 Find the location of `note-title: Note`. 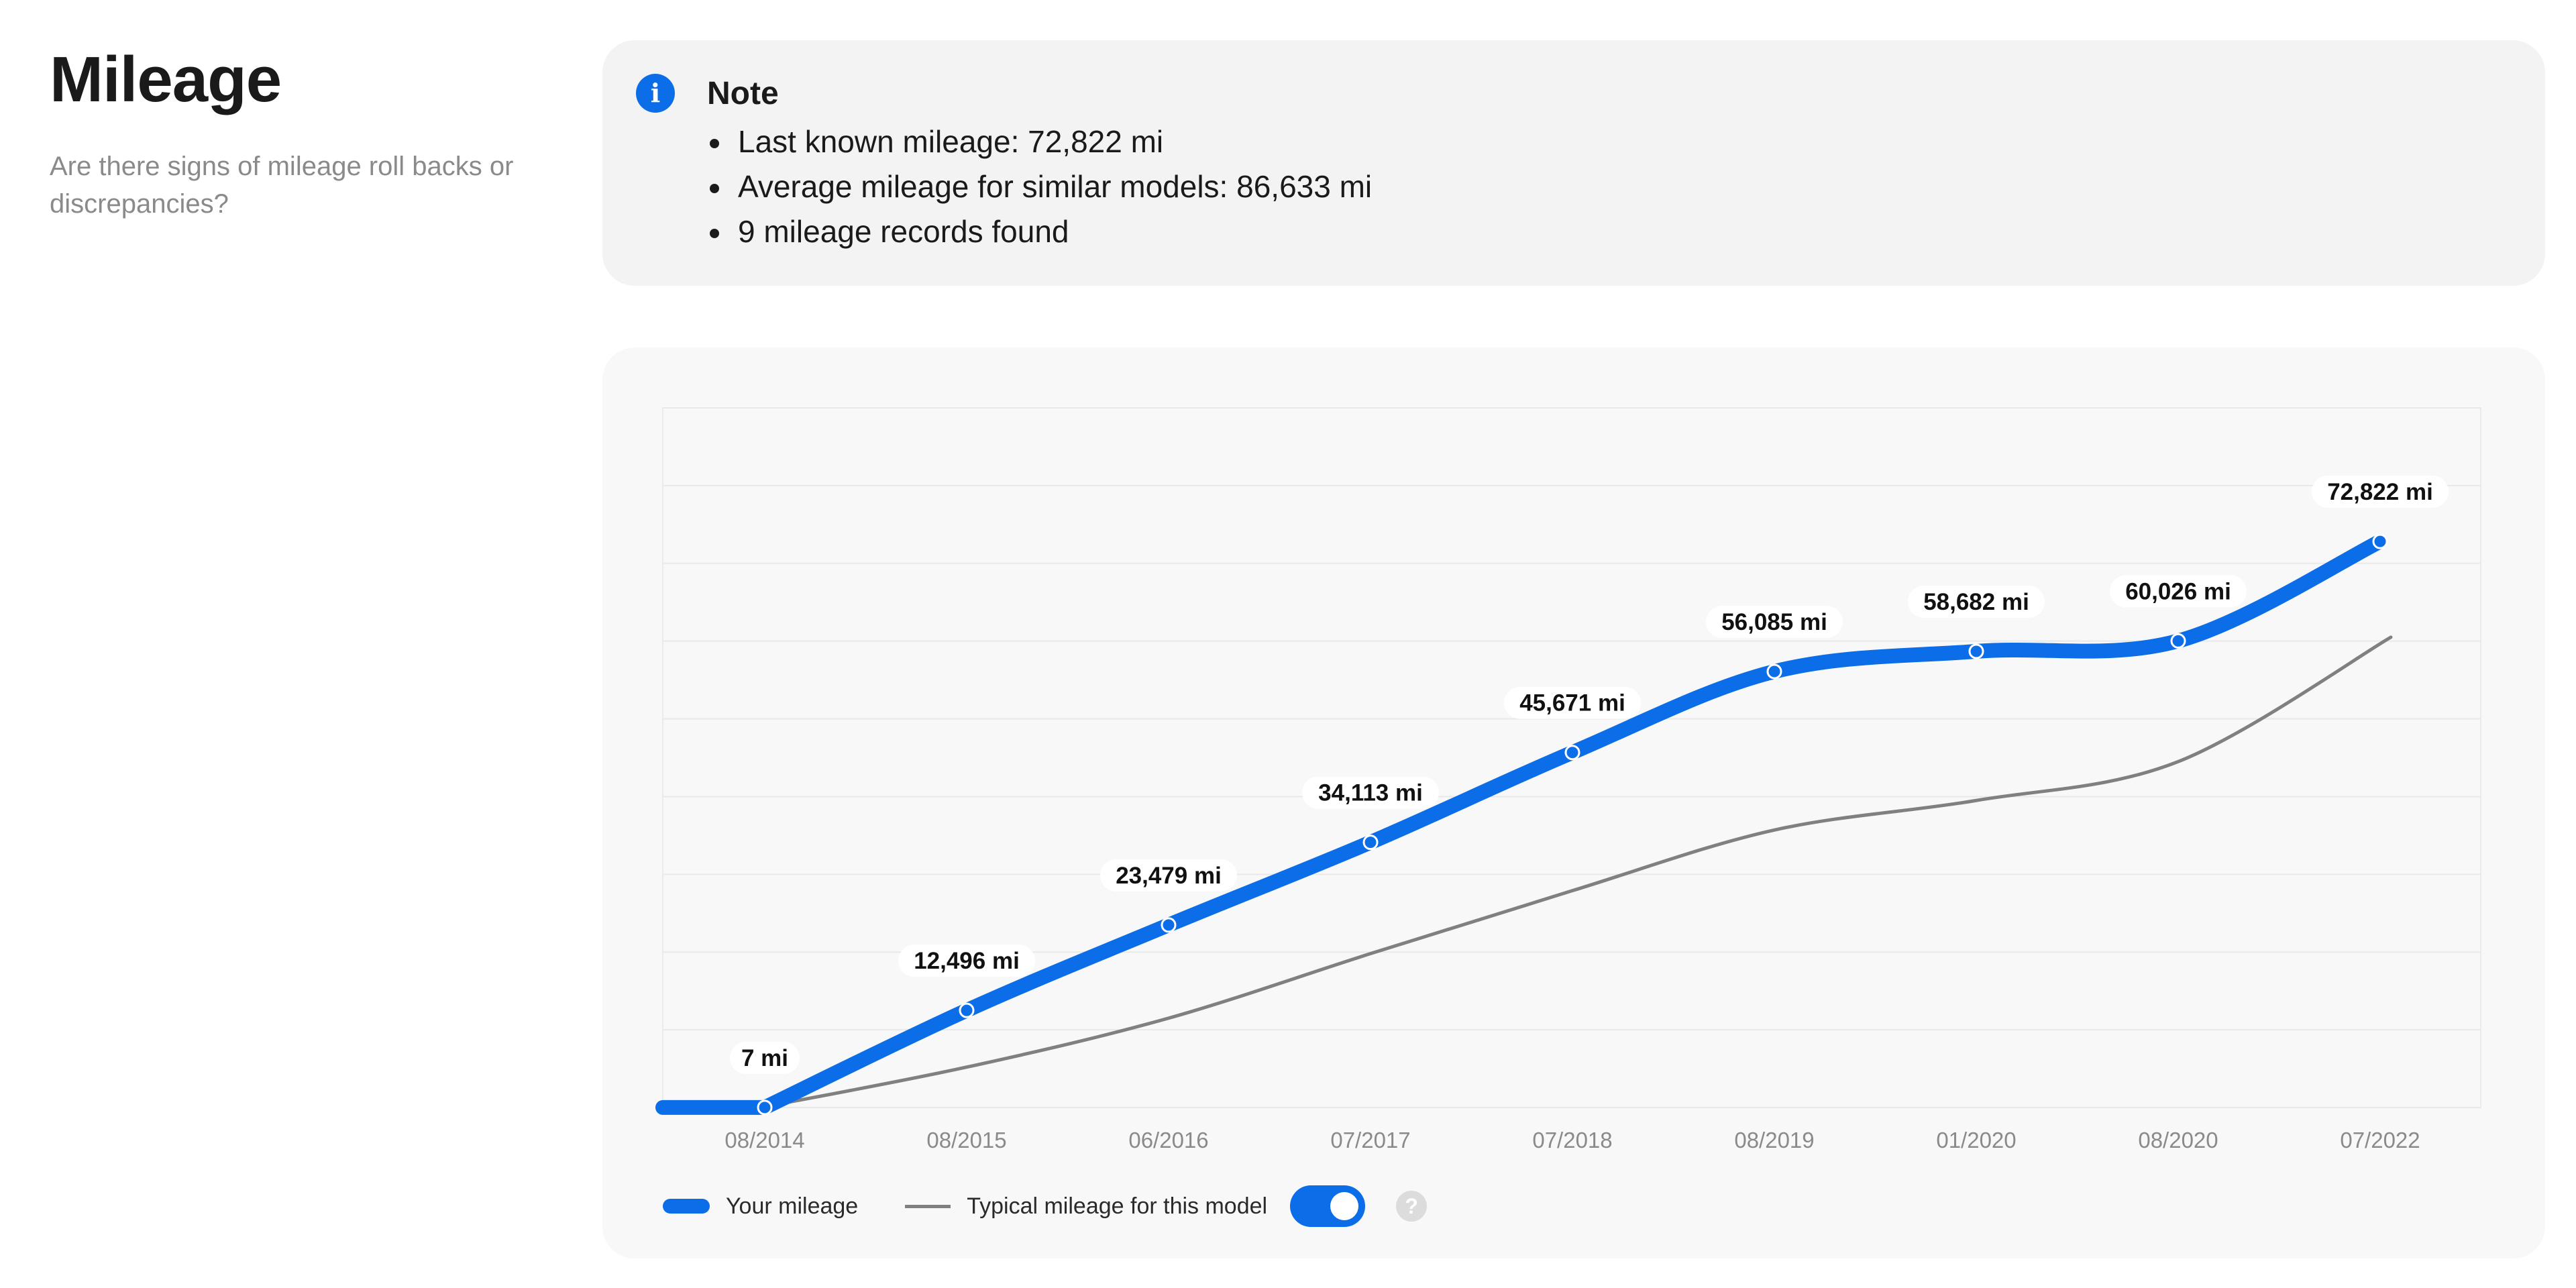

note-title: Note is located at coordinates (743, 93).